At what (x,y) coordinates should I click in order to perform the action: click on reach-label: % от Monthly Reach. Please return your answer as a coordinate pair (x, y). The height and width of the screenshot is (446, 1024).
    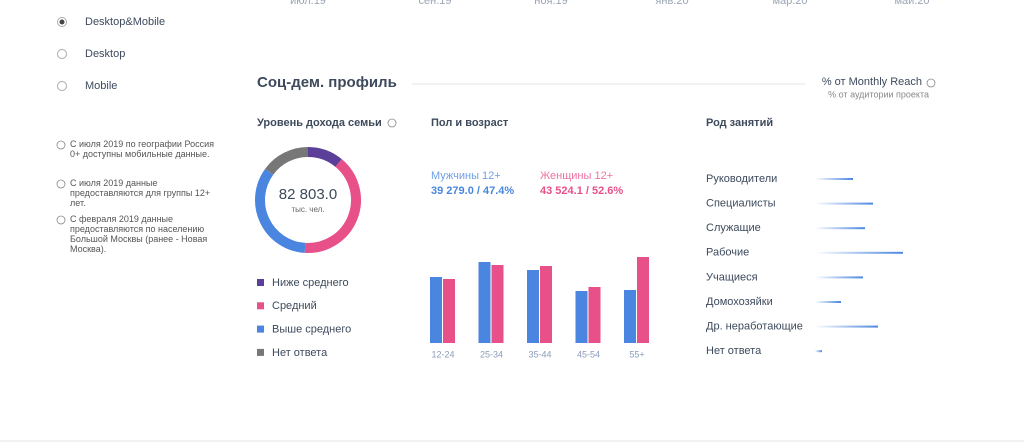
    Looking at the image, I should click on (872, 82).